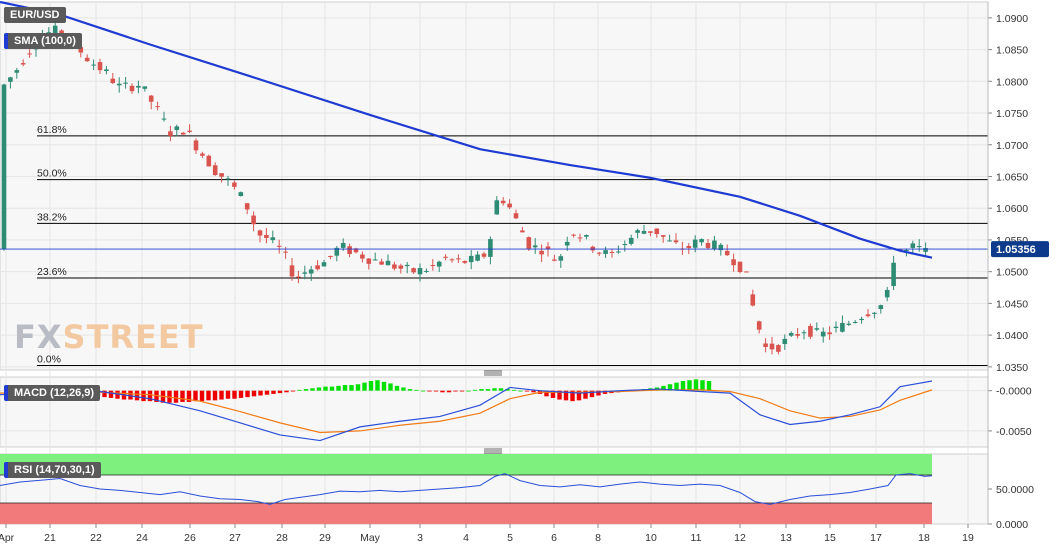  What do you see at coordinates (924, 538) in the screenshot?
I see `x-tick-label: 18` at bounding box center [924, 538].